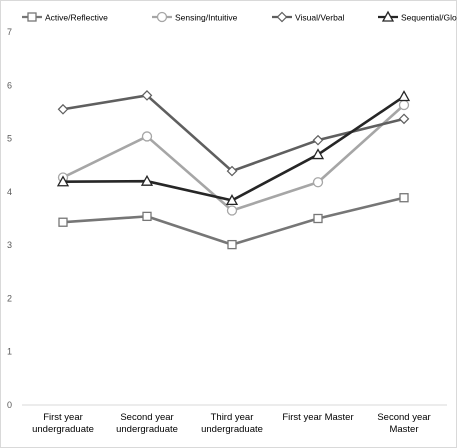 The width and height of the screenshot is (457, 448). What do you see at coordinates (9, 32) in the screenshot?
I see `y-tick-label: 7` at bounding box center [9, 32].